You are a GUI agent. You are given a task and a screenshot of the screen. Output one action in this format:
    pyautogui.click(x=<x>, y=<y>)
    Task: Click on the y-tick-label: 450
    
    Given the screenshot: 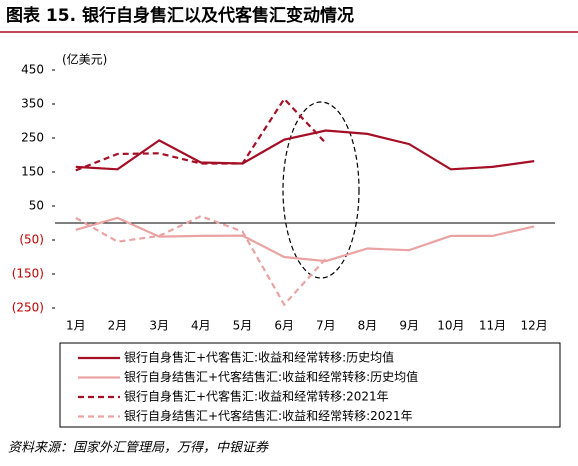 What is the action you would take?
    pyautogui.click(x=32, y=70)
    